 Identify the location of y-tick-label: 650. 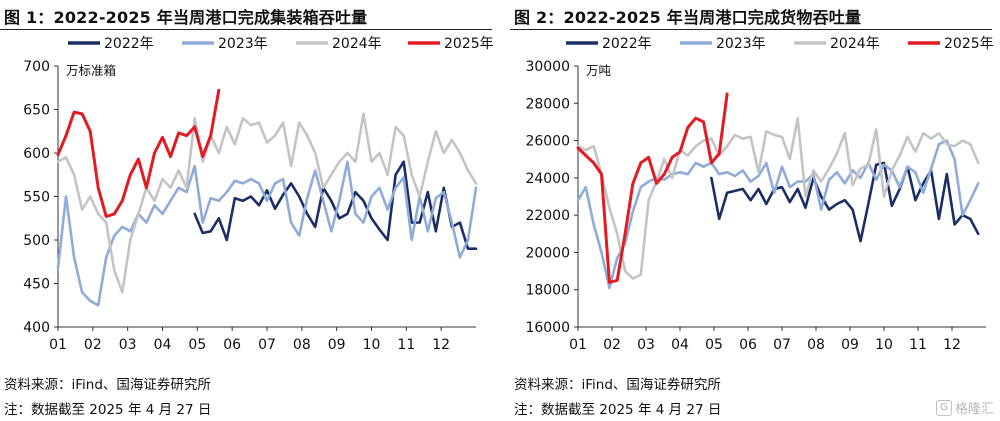
(36, 111).